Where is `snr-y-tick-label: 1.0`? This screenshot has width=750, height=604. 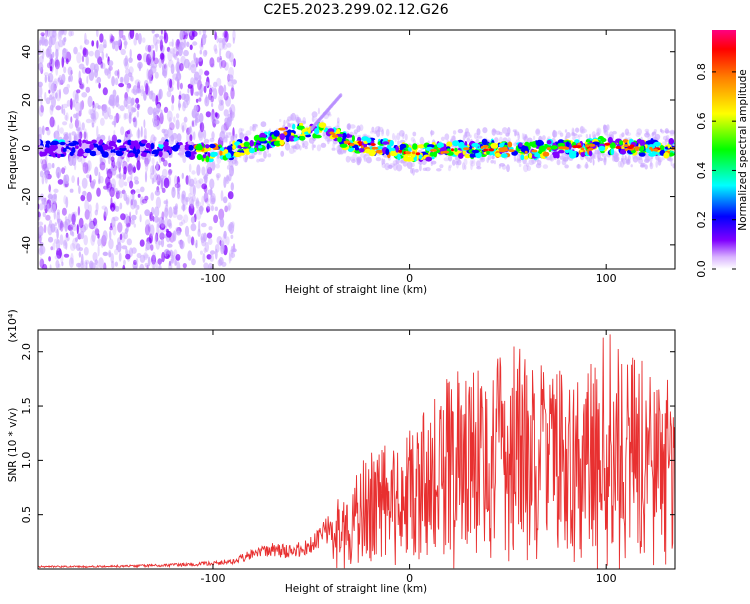
snr-y-tick-label: 1.0 is located at coordinates (26, 461).